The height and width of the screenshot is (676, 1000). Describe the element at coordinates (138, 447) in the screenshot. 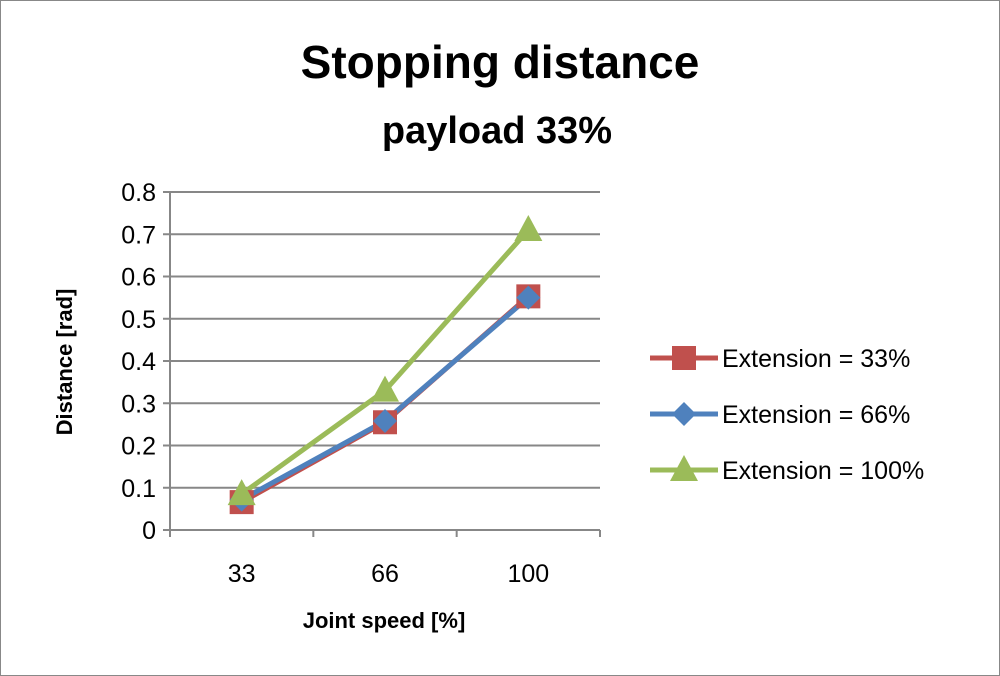

I see `y-tick-label: 0.2` at that location.